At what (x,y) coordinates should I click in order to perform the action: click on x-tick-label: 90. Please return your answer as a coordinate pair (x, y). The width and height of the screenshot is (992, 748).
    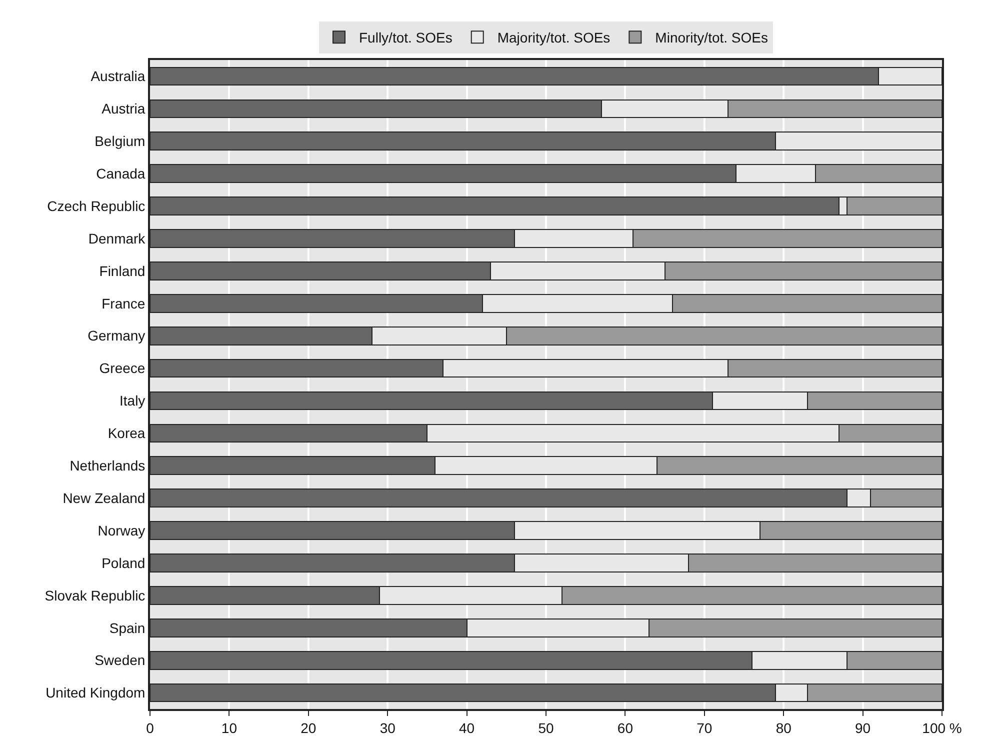
    Looking at the image, I should click on (863, 728).